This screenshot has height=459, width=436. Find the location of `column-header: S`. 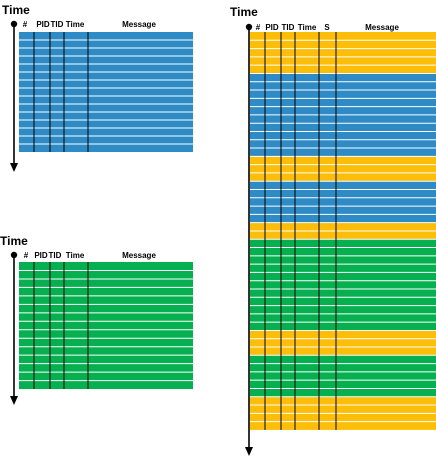

column-header: S is located at coordinates (327, 27).